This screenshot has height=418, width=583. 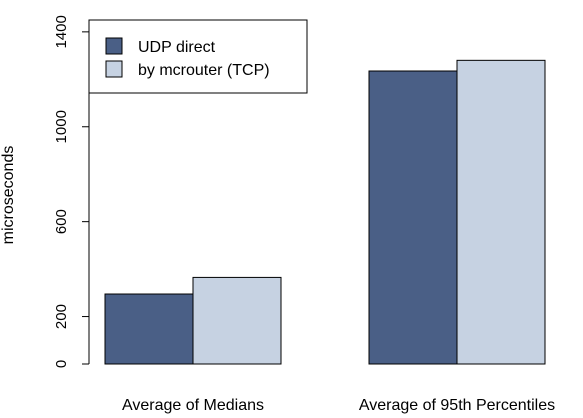 I want to click on y-tick-label: 1000, so click(x=61, y=126).